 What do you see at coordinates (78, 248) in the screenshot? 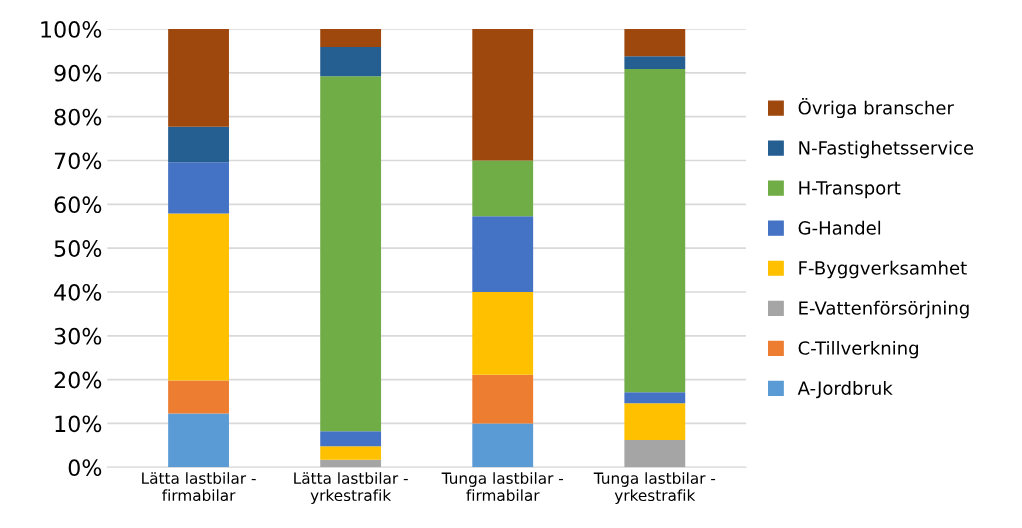
I see `y-tick-label: 50%` at bounding box center [78, 248].